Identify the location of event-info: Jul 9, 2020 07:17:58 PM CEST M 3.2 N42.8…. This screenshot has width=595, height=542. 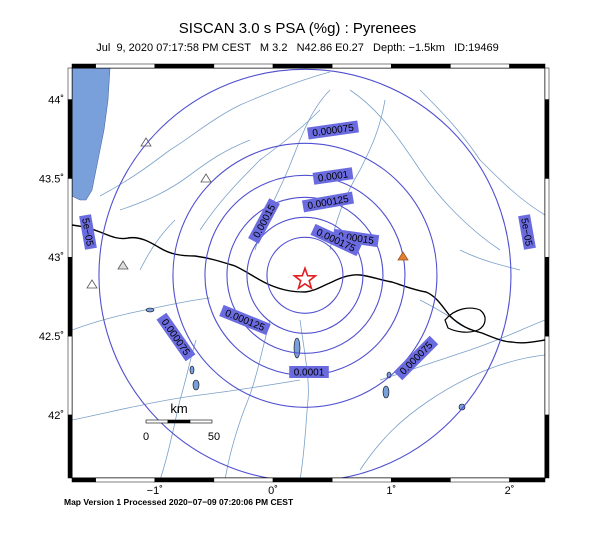
(297, 48).